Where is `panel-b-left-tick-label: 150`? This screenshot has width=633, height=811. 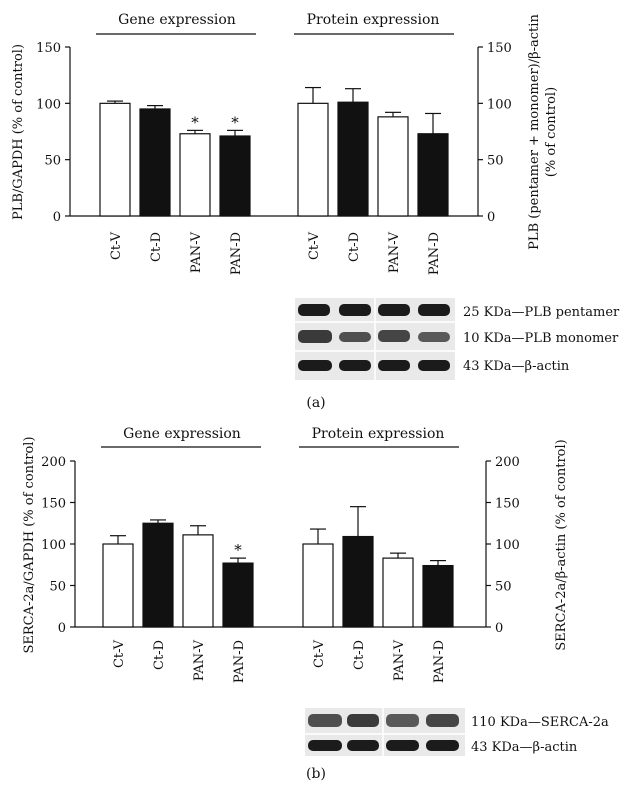 panel-b-left-tick-label: 150 is located at coordinates (53, 504).